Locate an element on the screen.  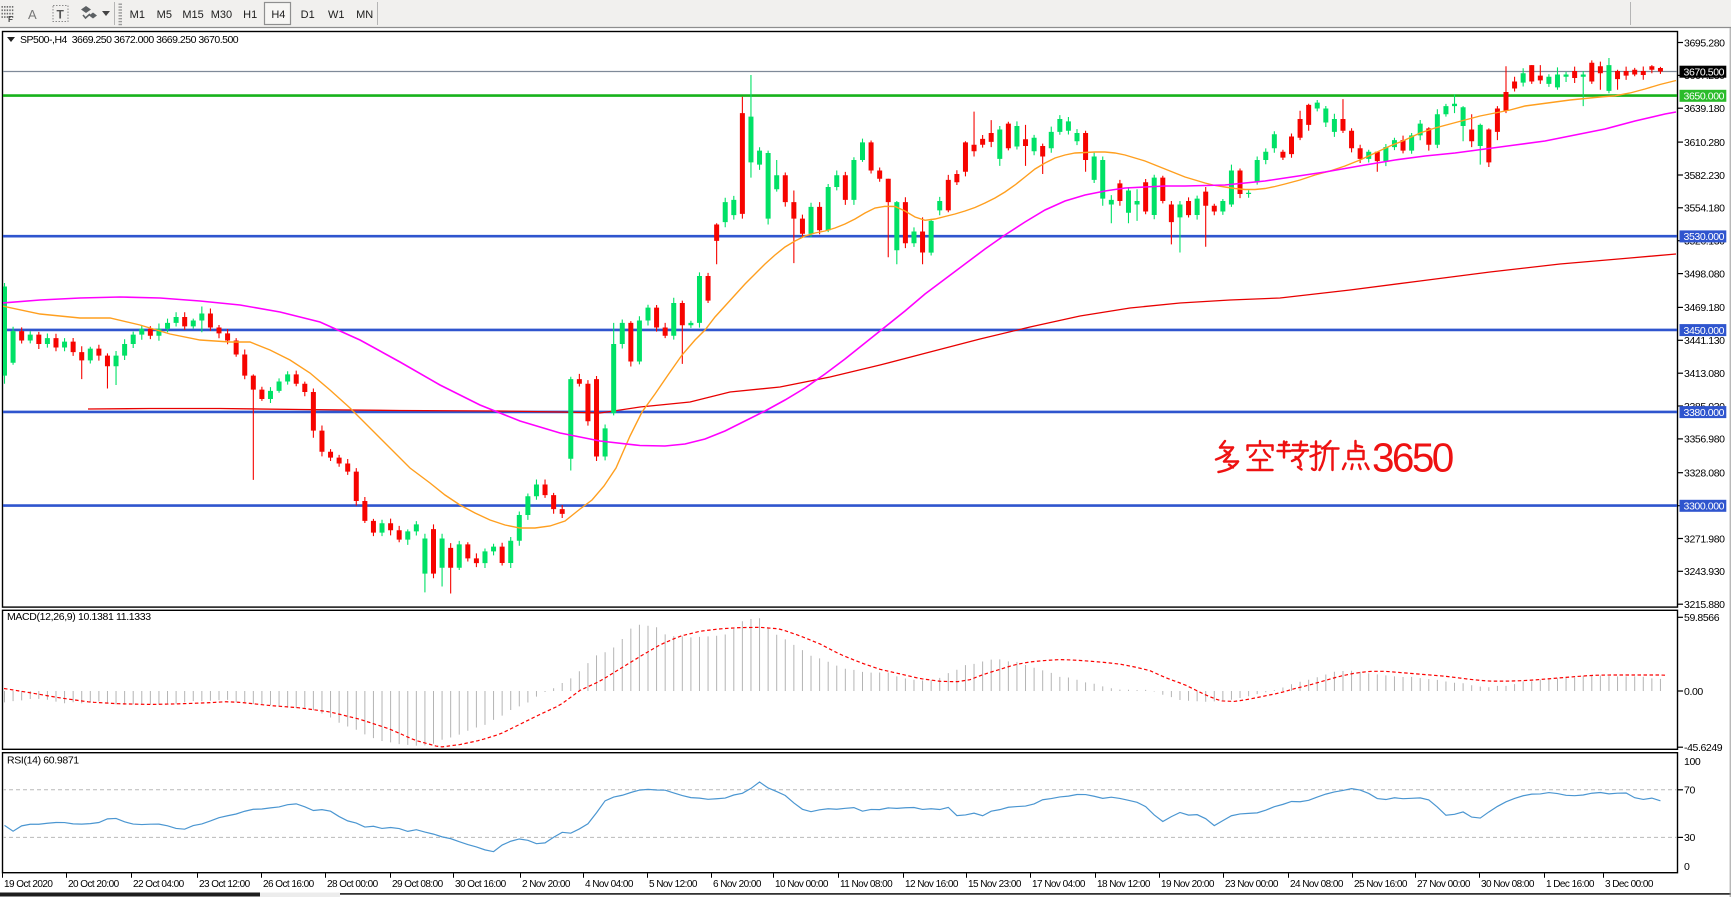
svg-text: D1 is located at coordinates (308, 15).